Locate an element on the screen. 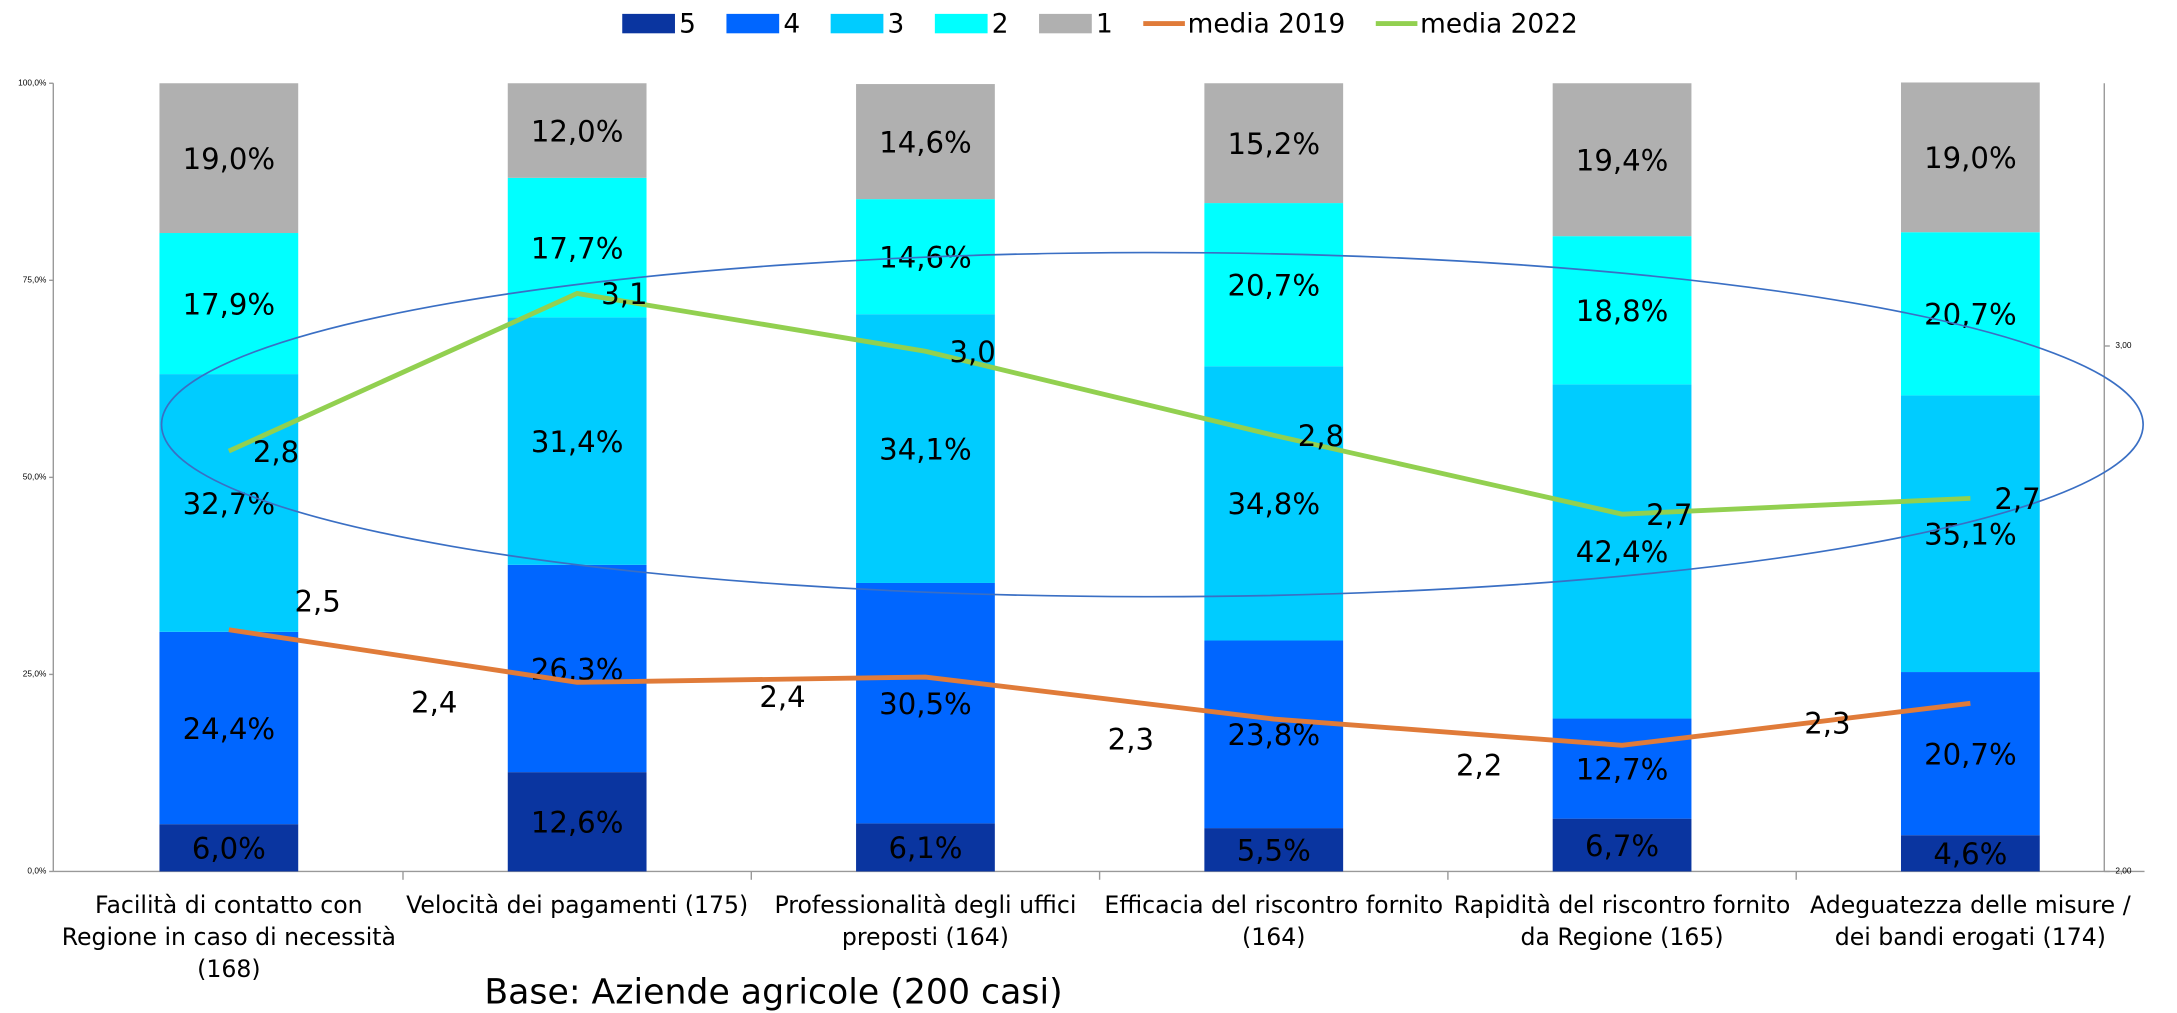 The image size is (2177, 1013). data-label: 12,0% is located at coordinates (577, 131).